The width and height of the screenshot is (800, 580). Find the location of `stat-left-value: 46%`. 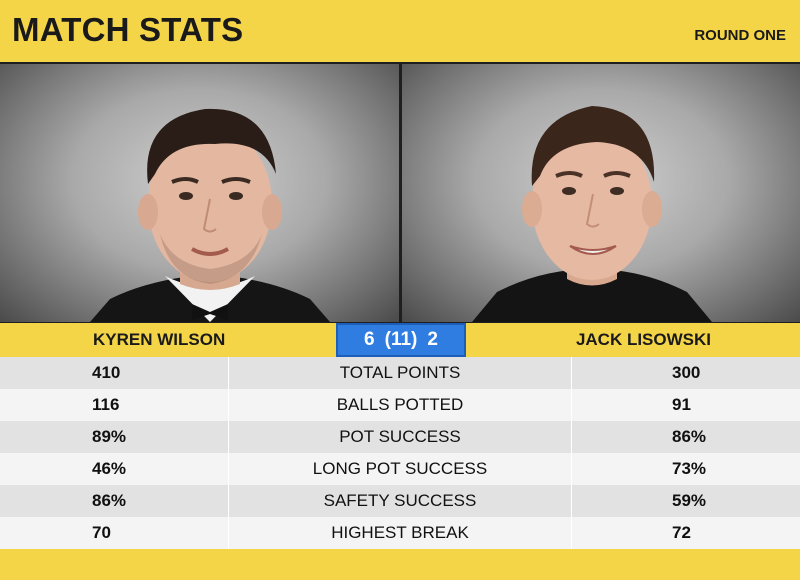

stat-left-value: 46% is located at coordinates (109, 468).